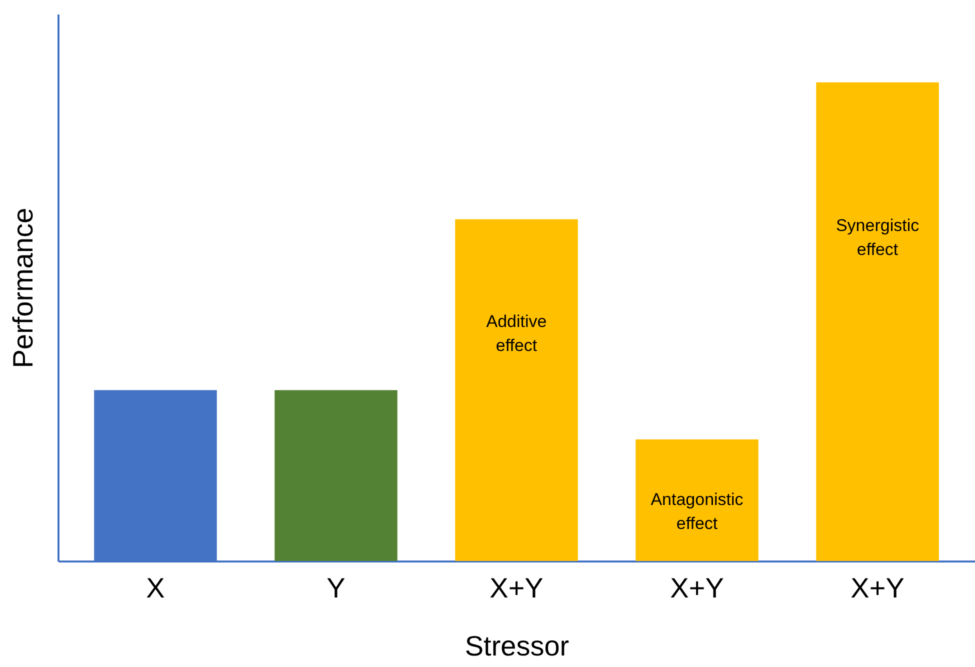  I want to click on x-tick-label: Y, so click(336, 588).